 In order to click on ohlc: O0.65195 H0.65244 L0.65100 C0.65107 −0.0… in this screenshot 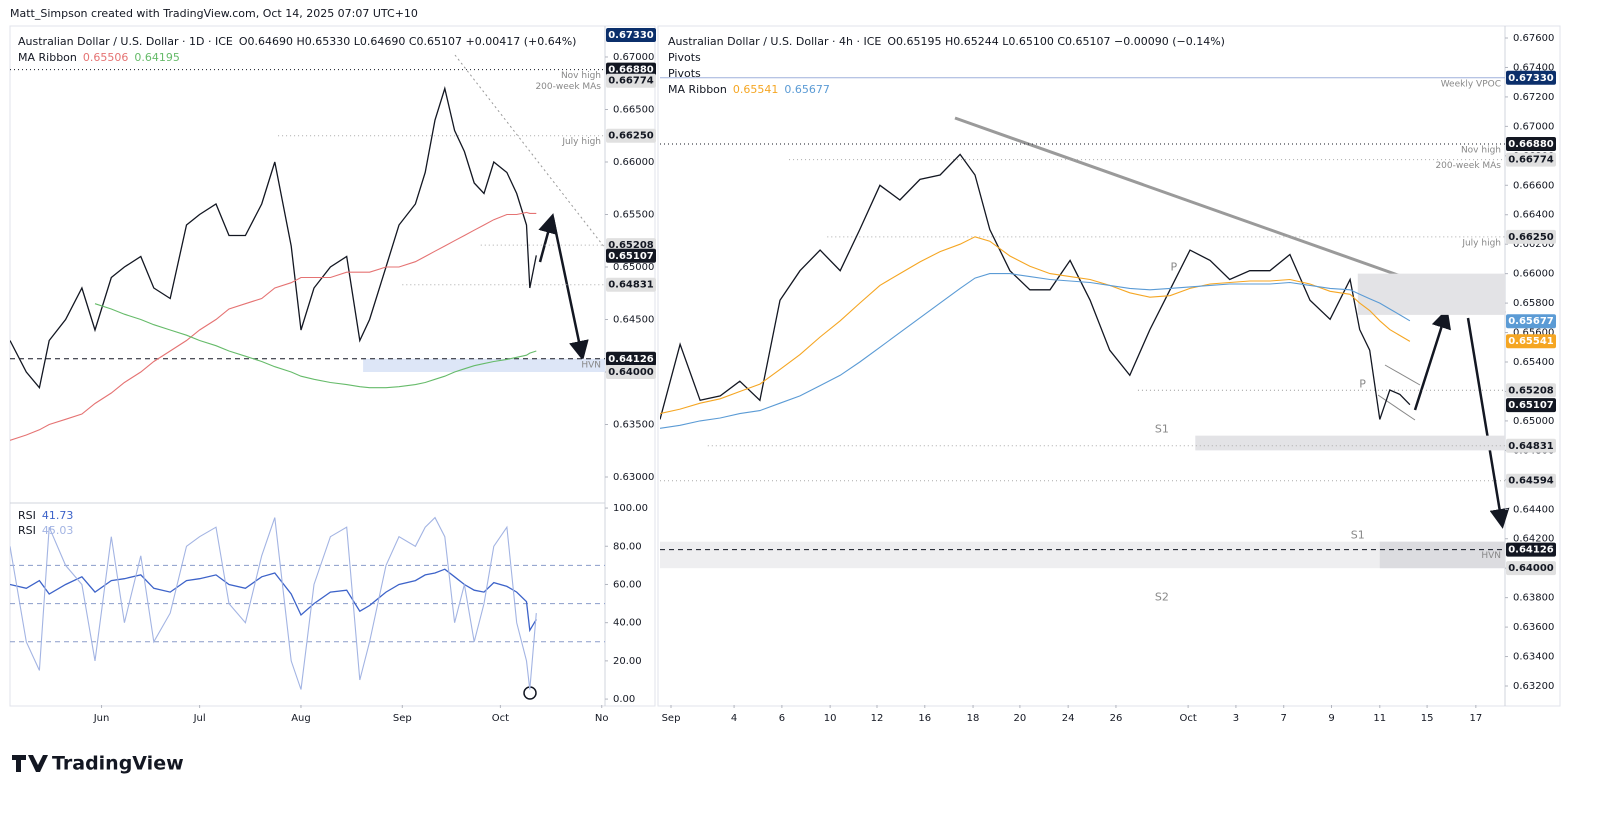, I will do `click(1056, 41)`.